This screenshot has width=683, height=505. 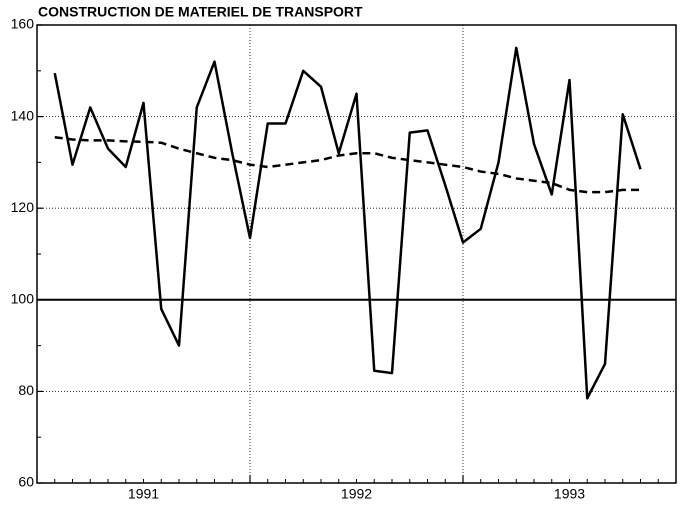 I want to click on y-tick-label: 140, so click(x=23, y=115).